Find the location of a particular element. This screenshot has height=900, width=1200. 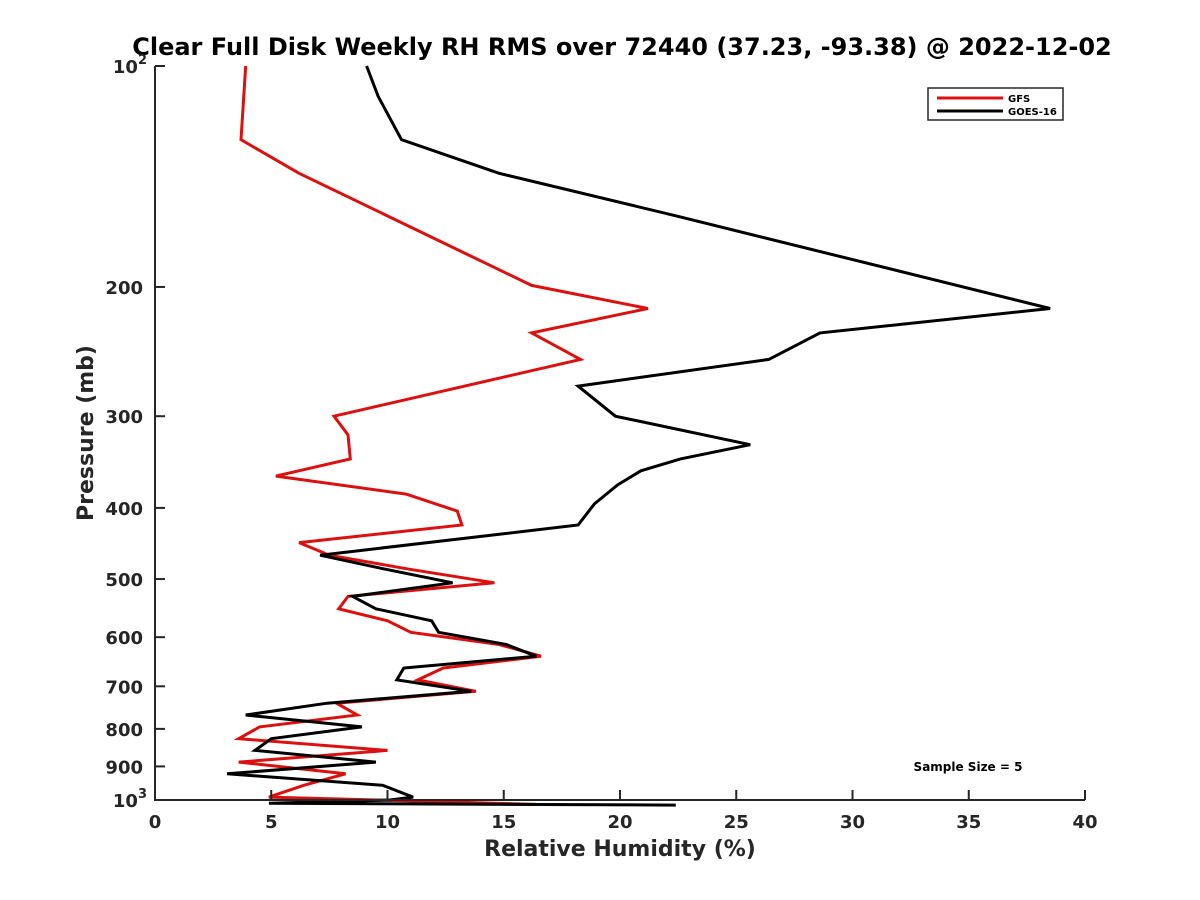

x-tick-label: 15 is located at coordinates (503, 822).